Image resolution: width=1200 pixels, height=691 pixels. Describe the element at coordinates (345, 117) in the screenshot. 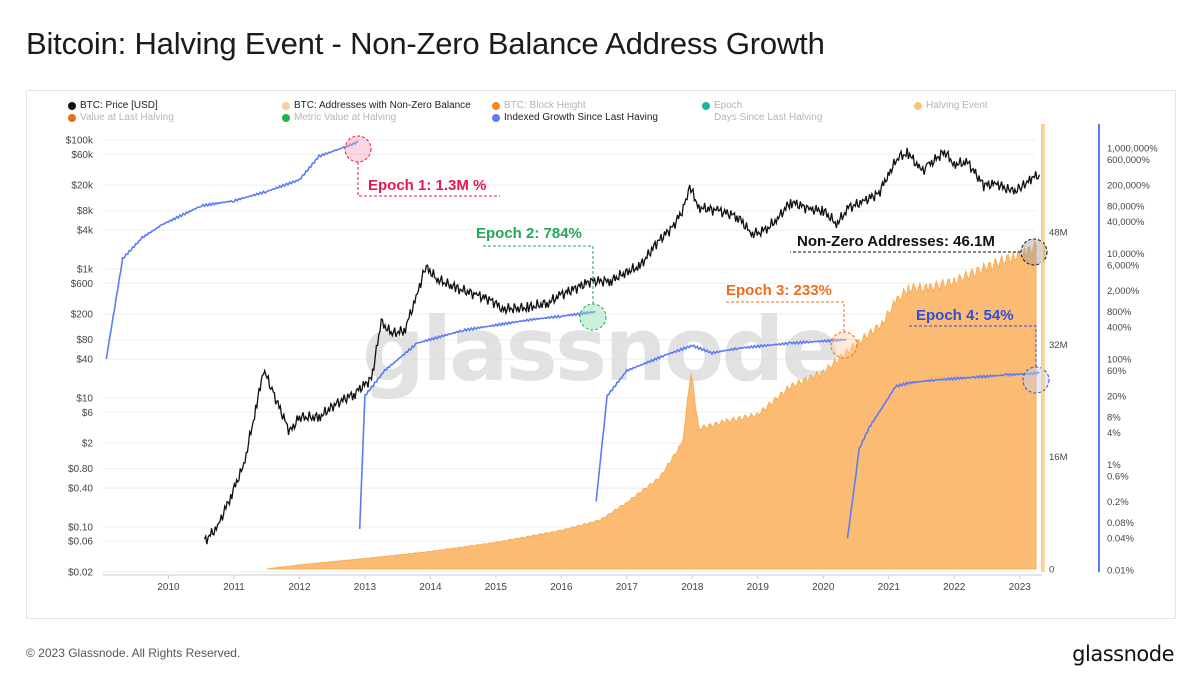

I see `legend-label: Metric Value at Halving` at that location.